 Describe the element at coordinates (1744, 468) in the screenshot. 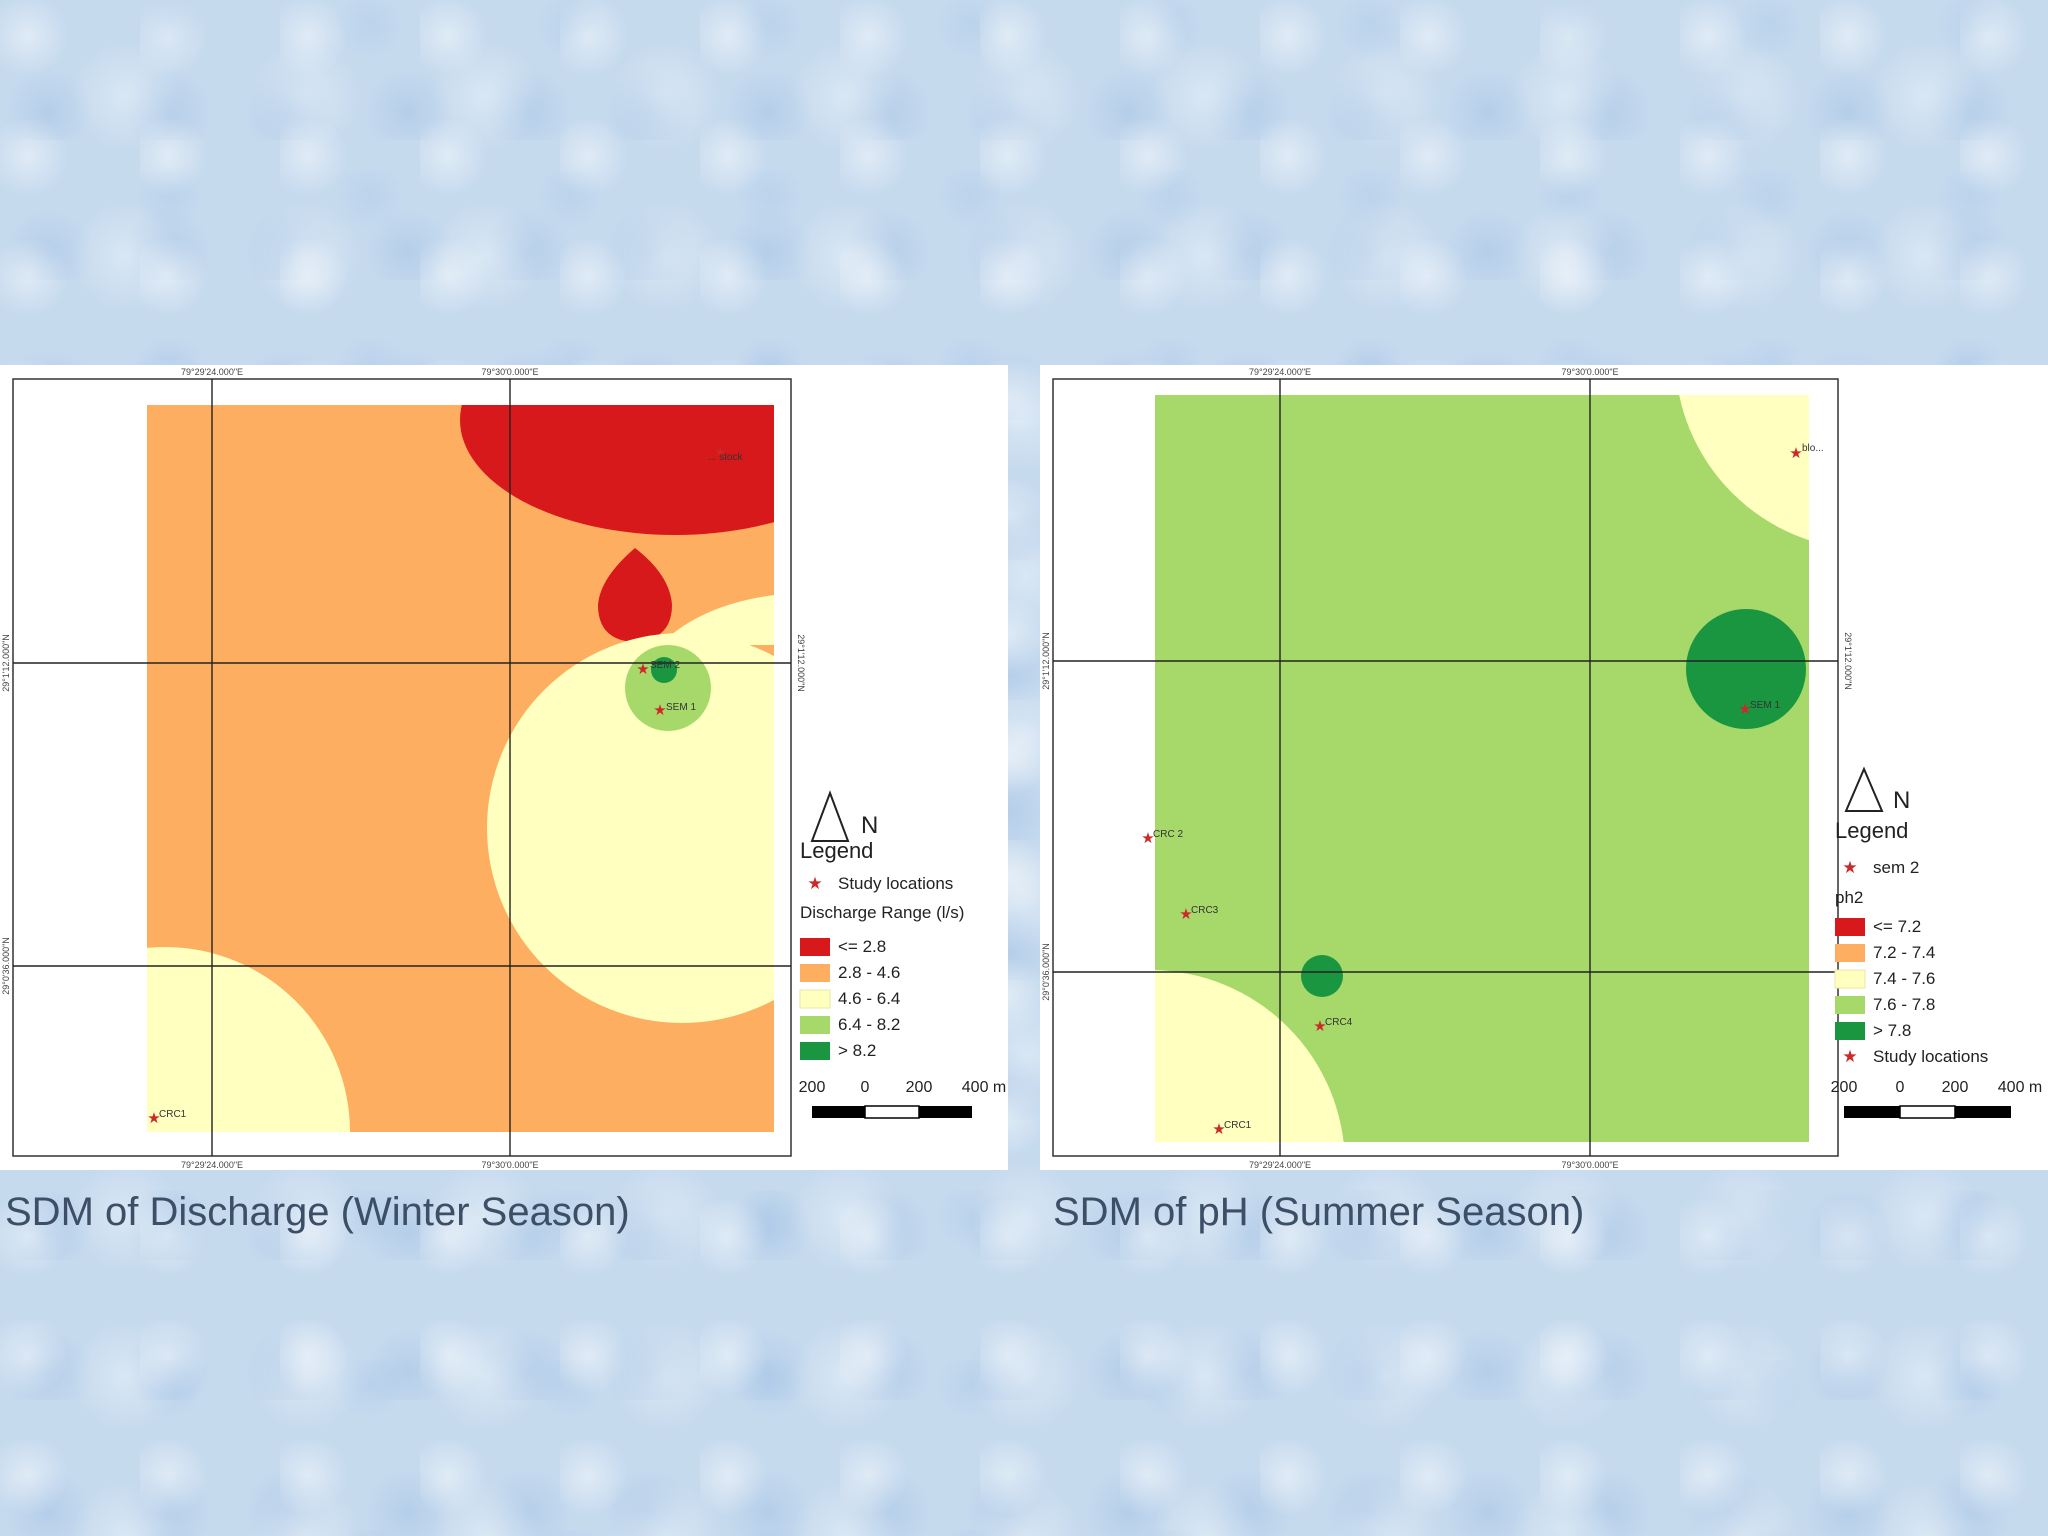

I see `ph-zone-7.4-7.6-northeast` at that location.